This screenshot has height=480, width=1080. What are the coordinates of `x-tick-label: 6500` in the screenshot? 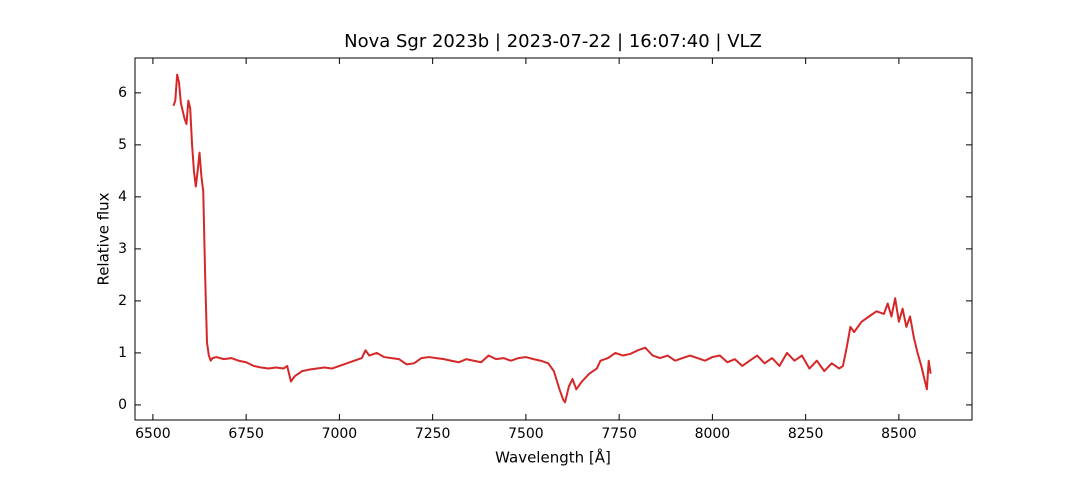 It's located at (153, 434).